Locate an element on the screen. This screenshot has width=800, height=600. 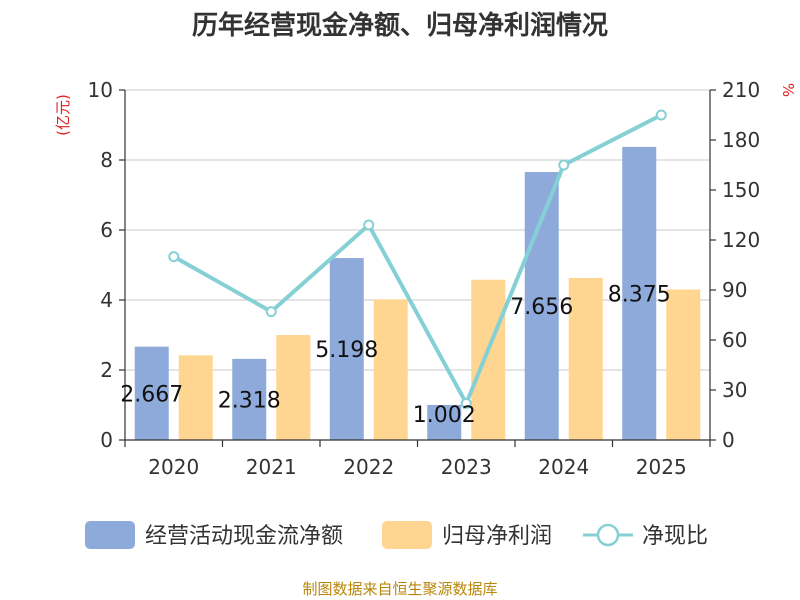
data-label-operating-cash-flow: 2.318 is located at coordinates (249, 400).